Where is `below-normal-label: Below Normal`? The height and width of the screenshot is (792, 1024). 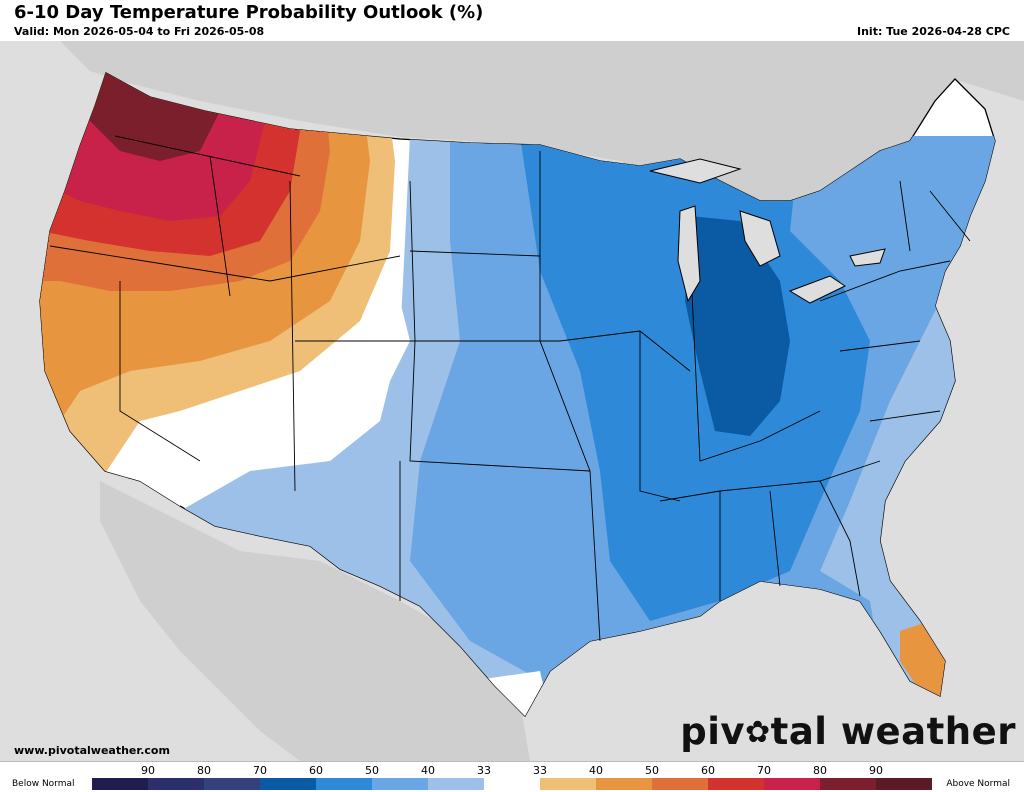 below-normal-label: Below Normal is located at coordinates (43, 784).